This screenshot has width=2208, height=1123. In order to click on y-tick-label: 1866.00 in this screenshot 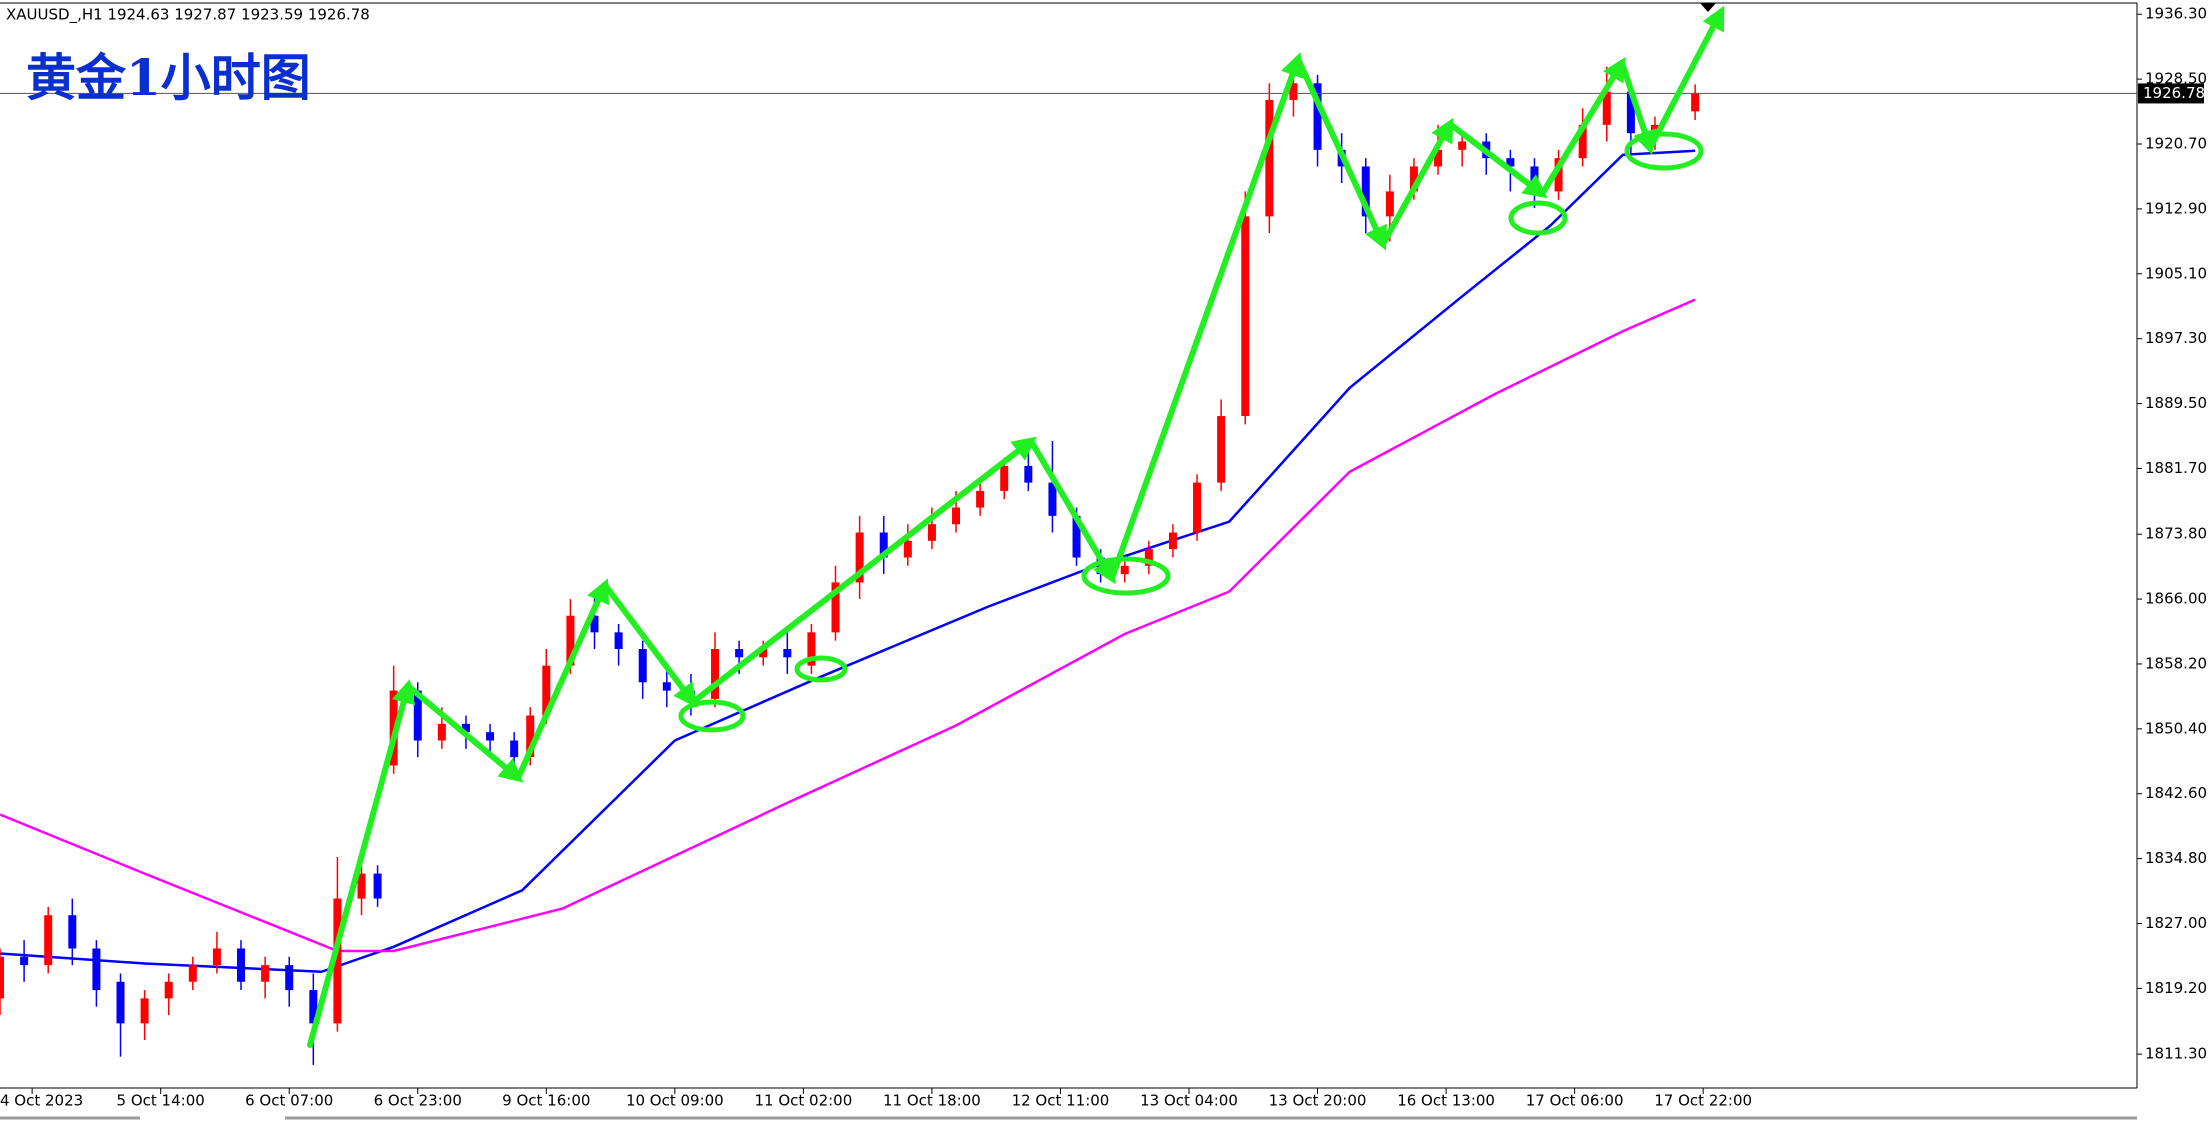, I will do `click(2176, 599)`.